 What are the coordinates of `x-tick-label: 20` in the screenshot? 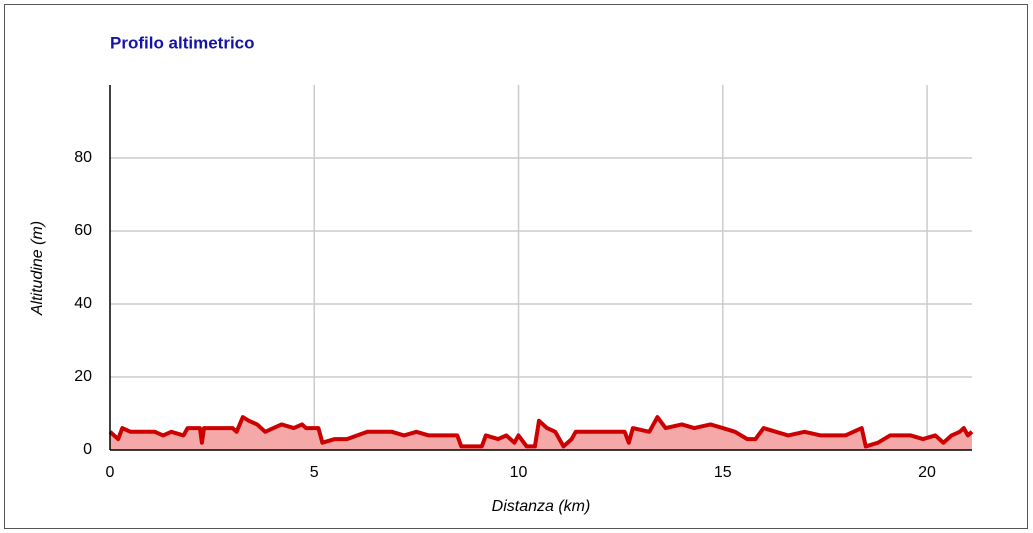 It's located at (927, 472).